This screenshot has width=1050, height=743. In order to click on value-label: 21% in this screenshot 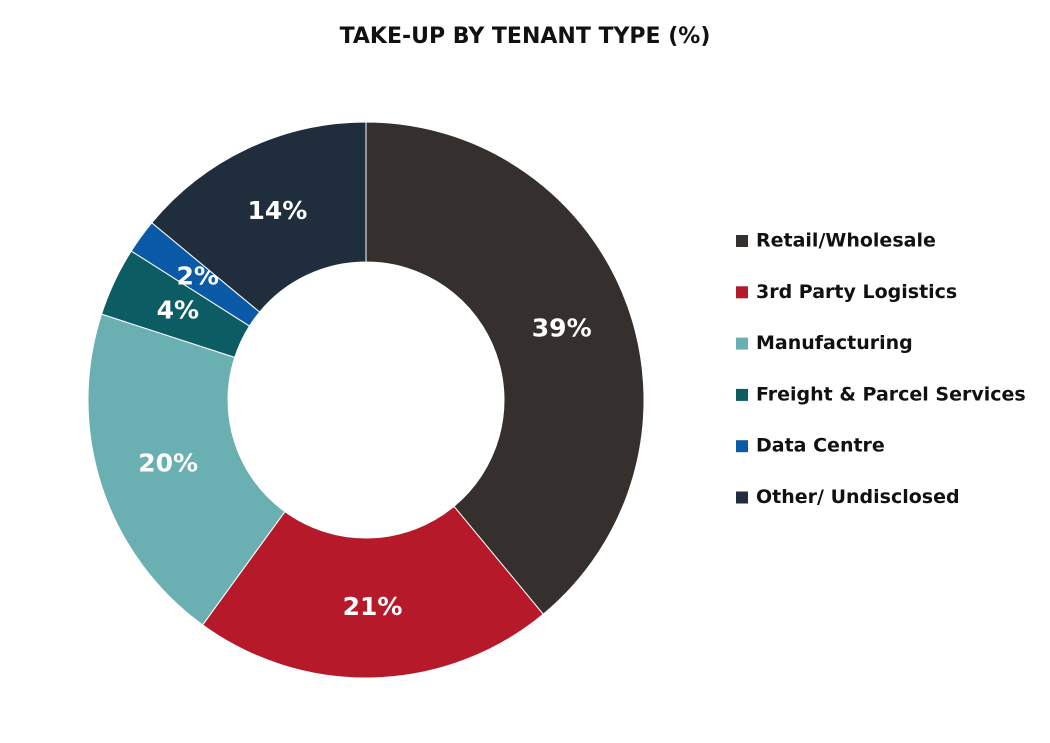, I will do `click(373, 606)`.